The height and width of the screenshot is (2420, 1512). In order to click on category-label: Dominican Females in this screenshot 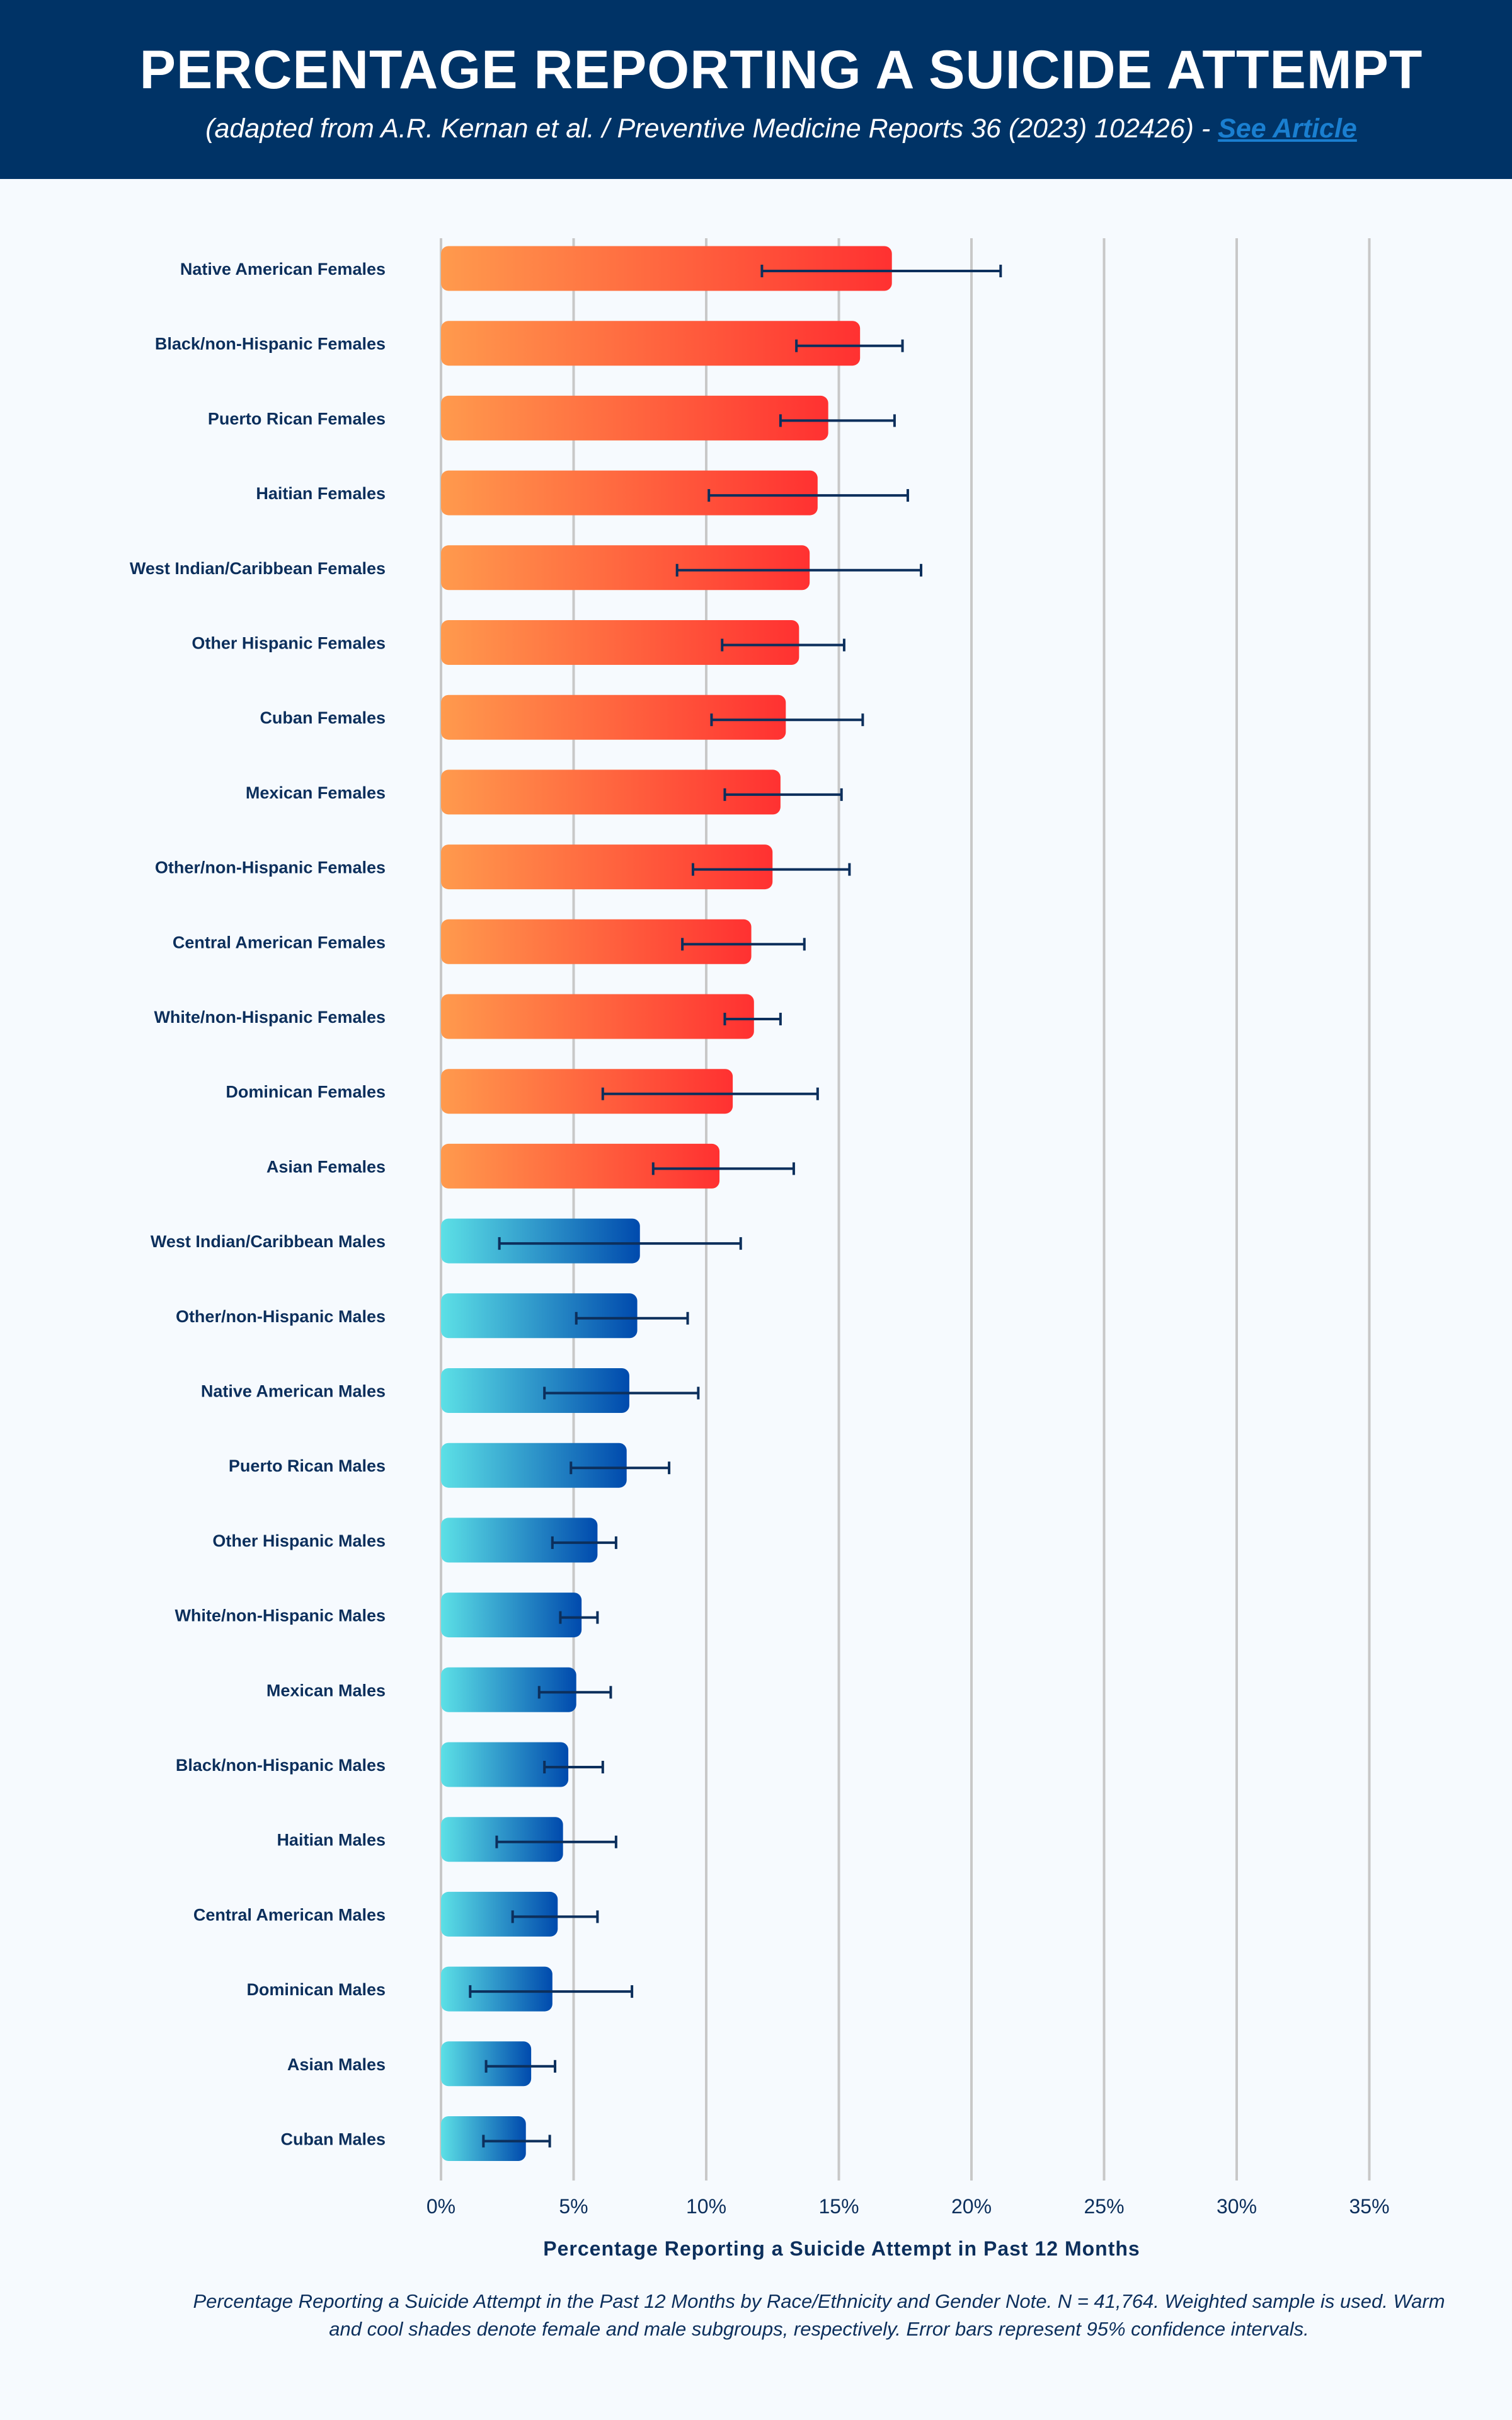, I will do `click(306, 1093)`.